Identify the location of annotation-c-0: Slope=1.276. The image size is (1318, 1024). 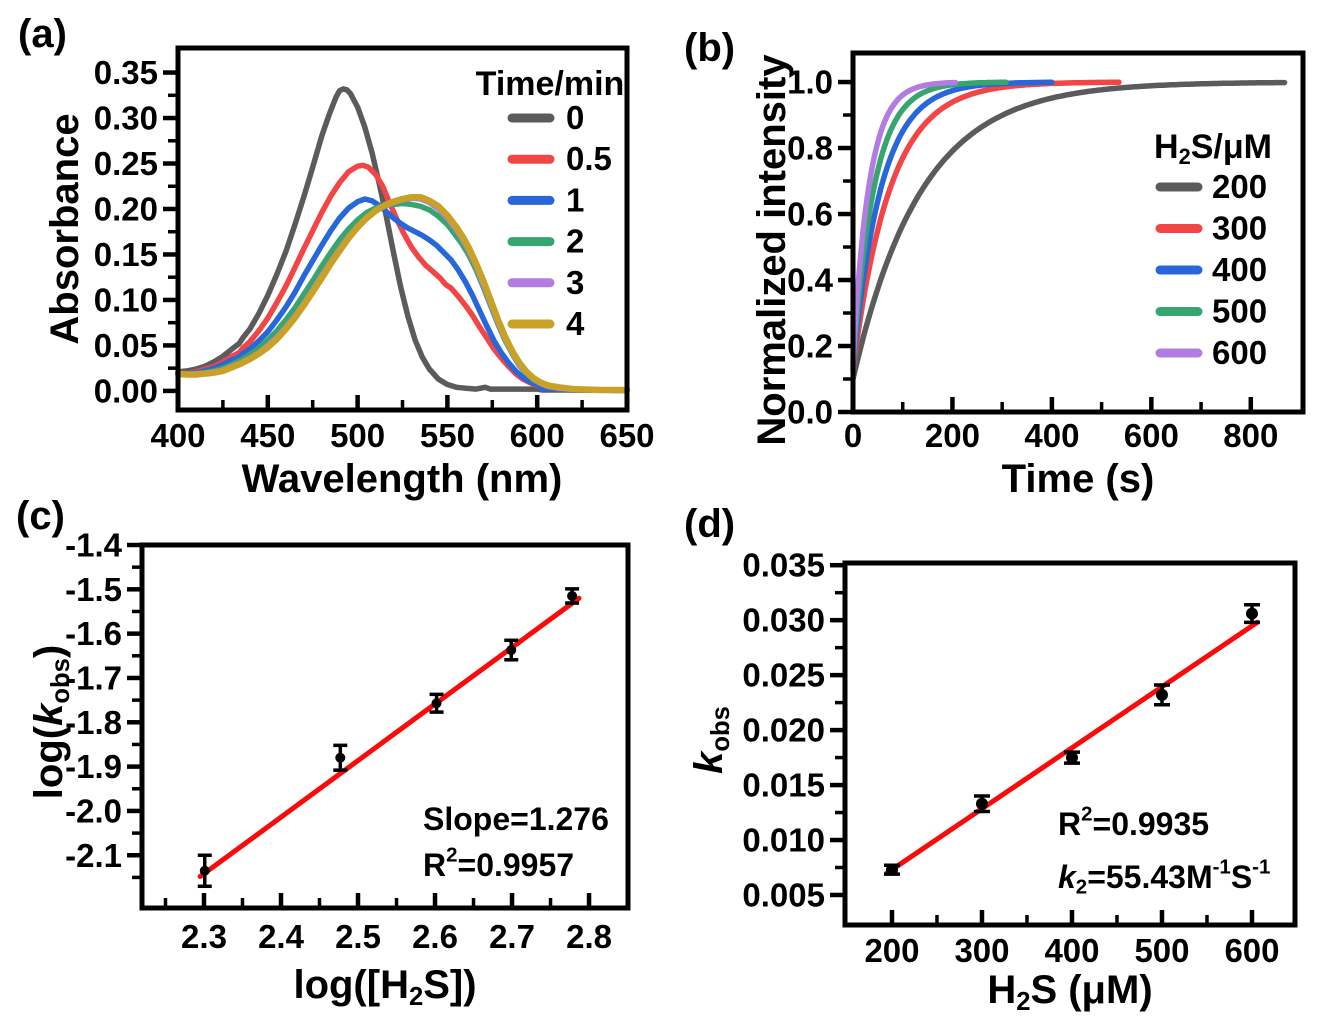
(516, 819).